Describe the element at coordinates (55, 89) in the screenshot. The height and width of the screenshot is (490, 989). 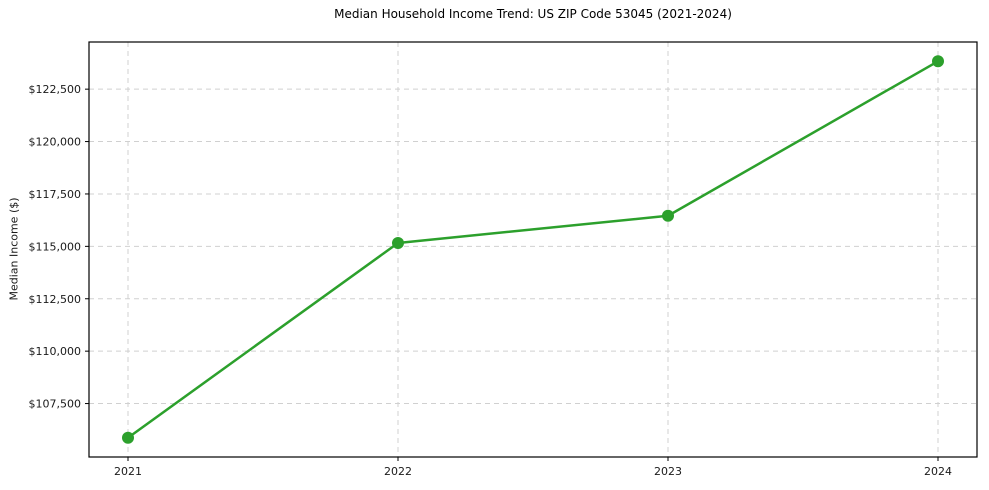
I see `y-tick-label: $122,500` at that location.